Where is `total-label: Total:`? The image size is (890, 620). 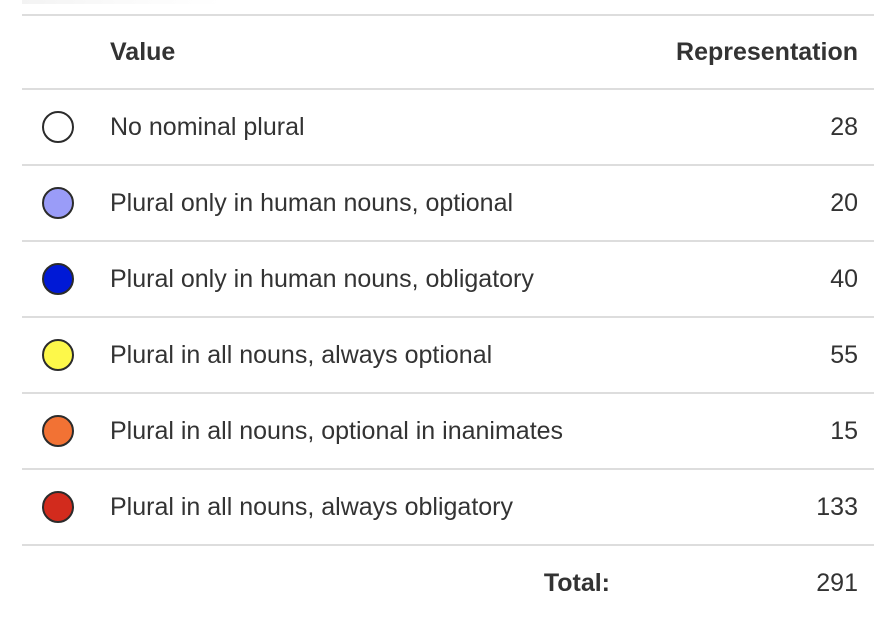 total-label: Total: is located at coordinates (576, 583).